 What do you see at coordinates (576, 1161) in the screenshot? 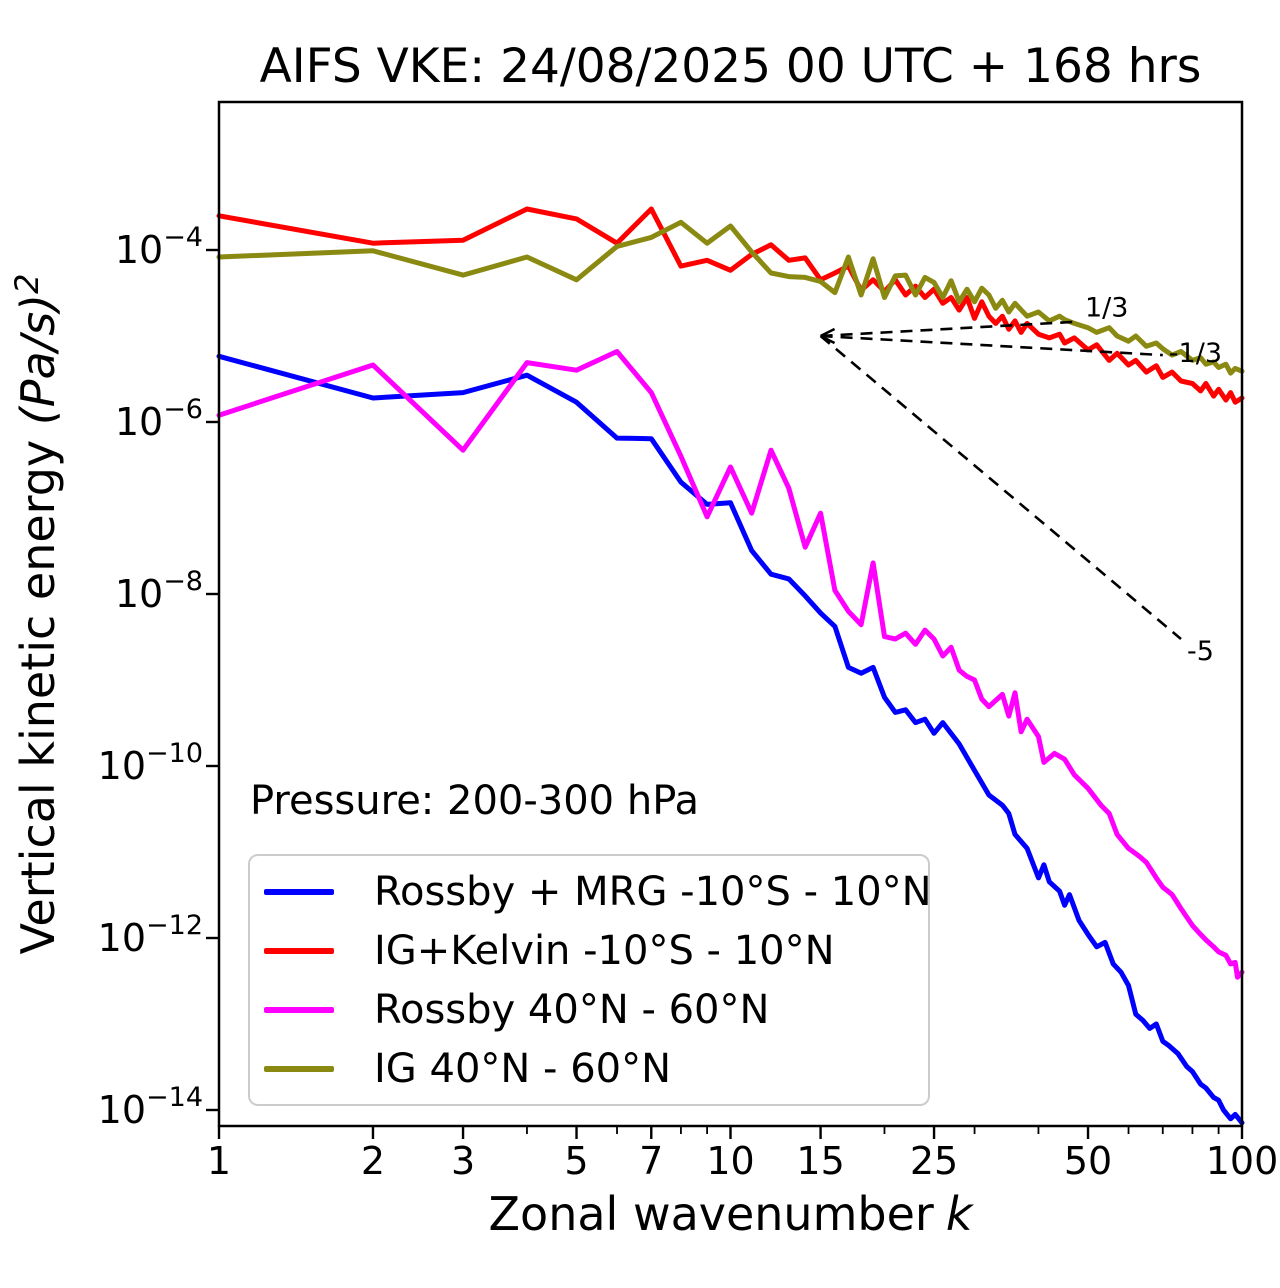
I see `x-tick-label: 5` at bounding box center [576, 1161].